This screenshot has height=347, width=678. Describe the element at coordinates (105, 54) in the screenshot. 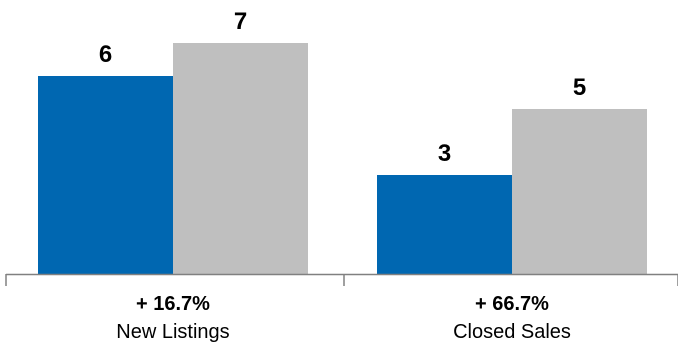

I see `value-label-1-series-1: 6` at that location.